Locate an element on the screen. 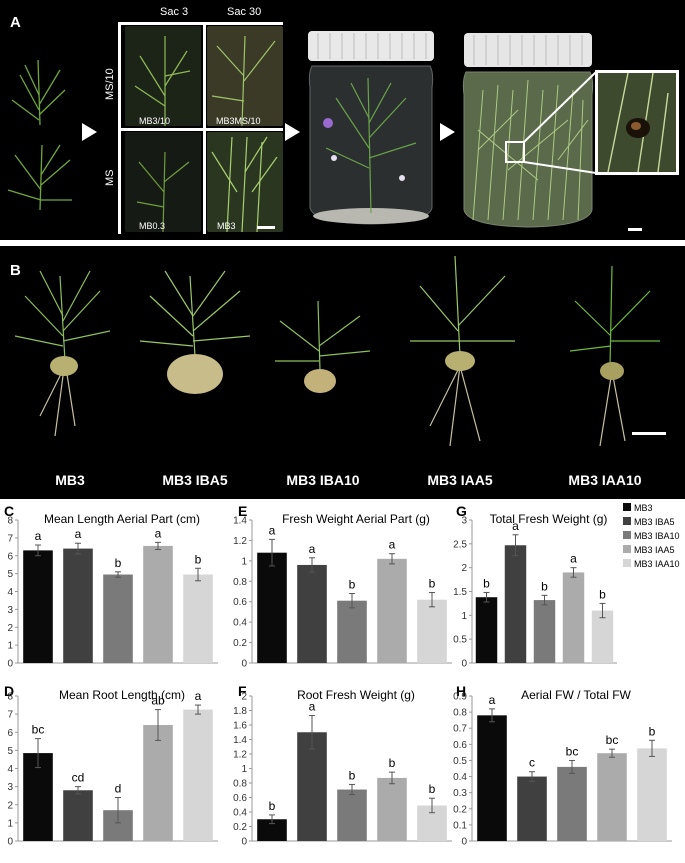  cell-label-3: MB0.3 is located at coordinates (152, 226).